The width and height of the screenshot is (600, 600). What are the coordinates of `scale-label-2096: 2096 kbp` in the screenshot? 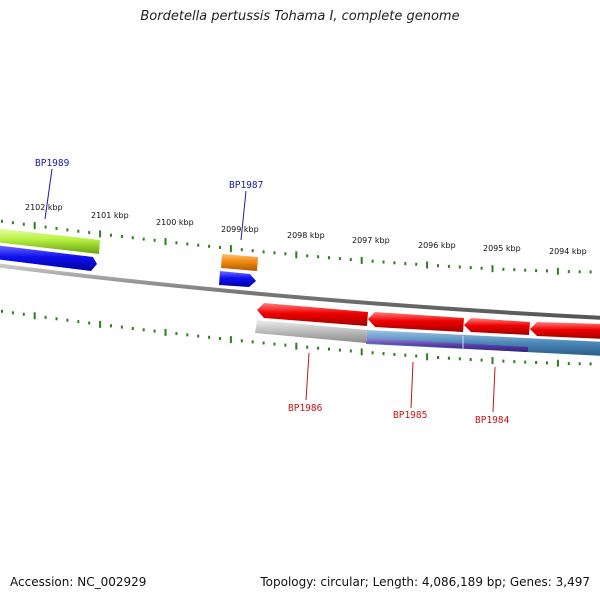 It's located at (437, 245).